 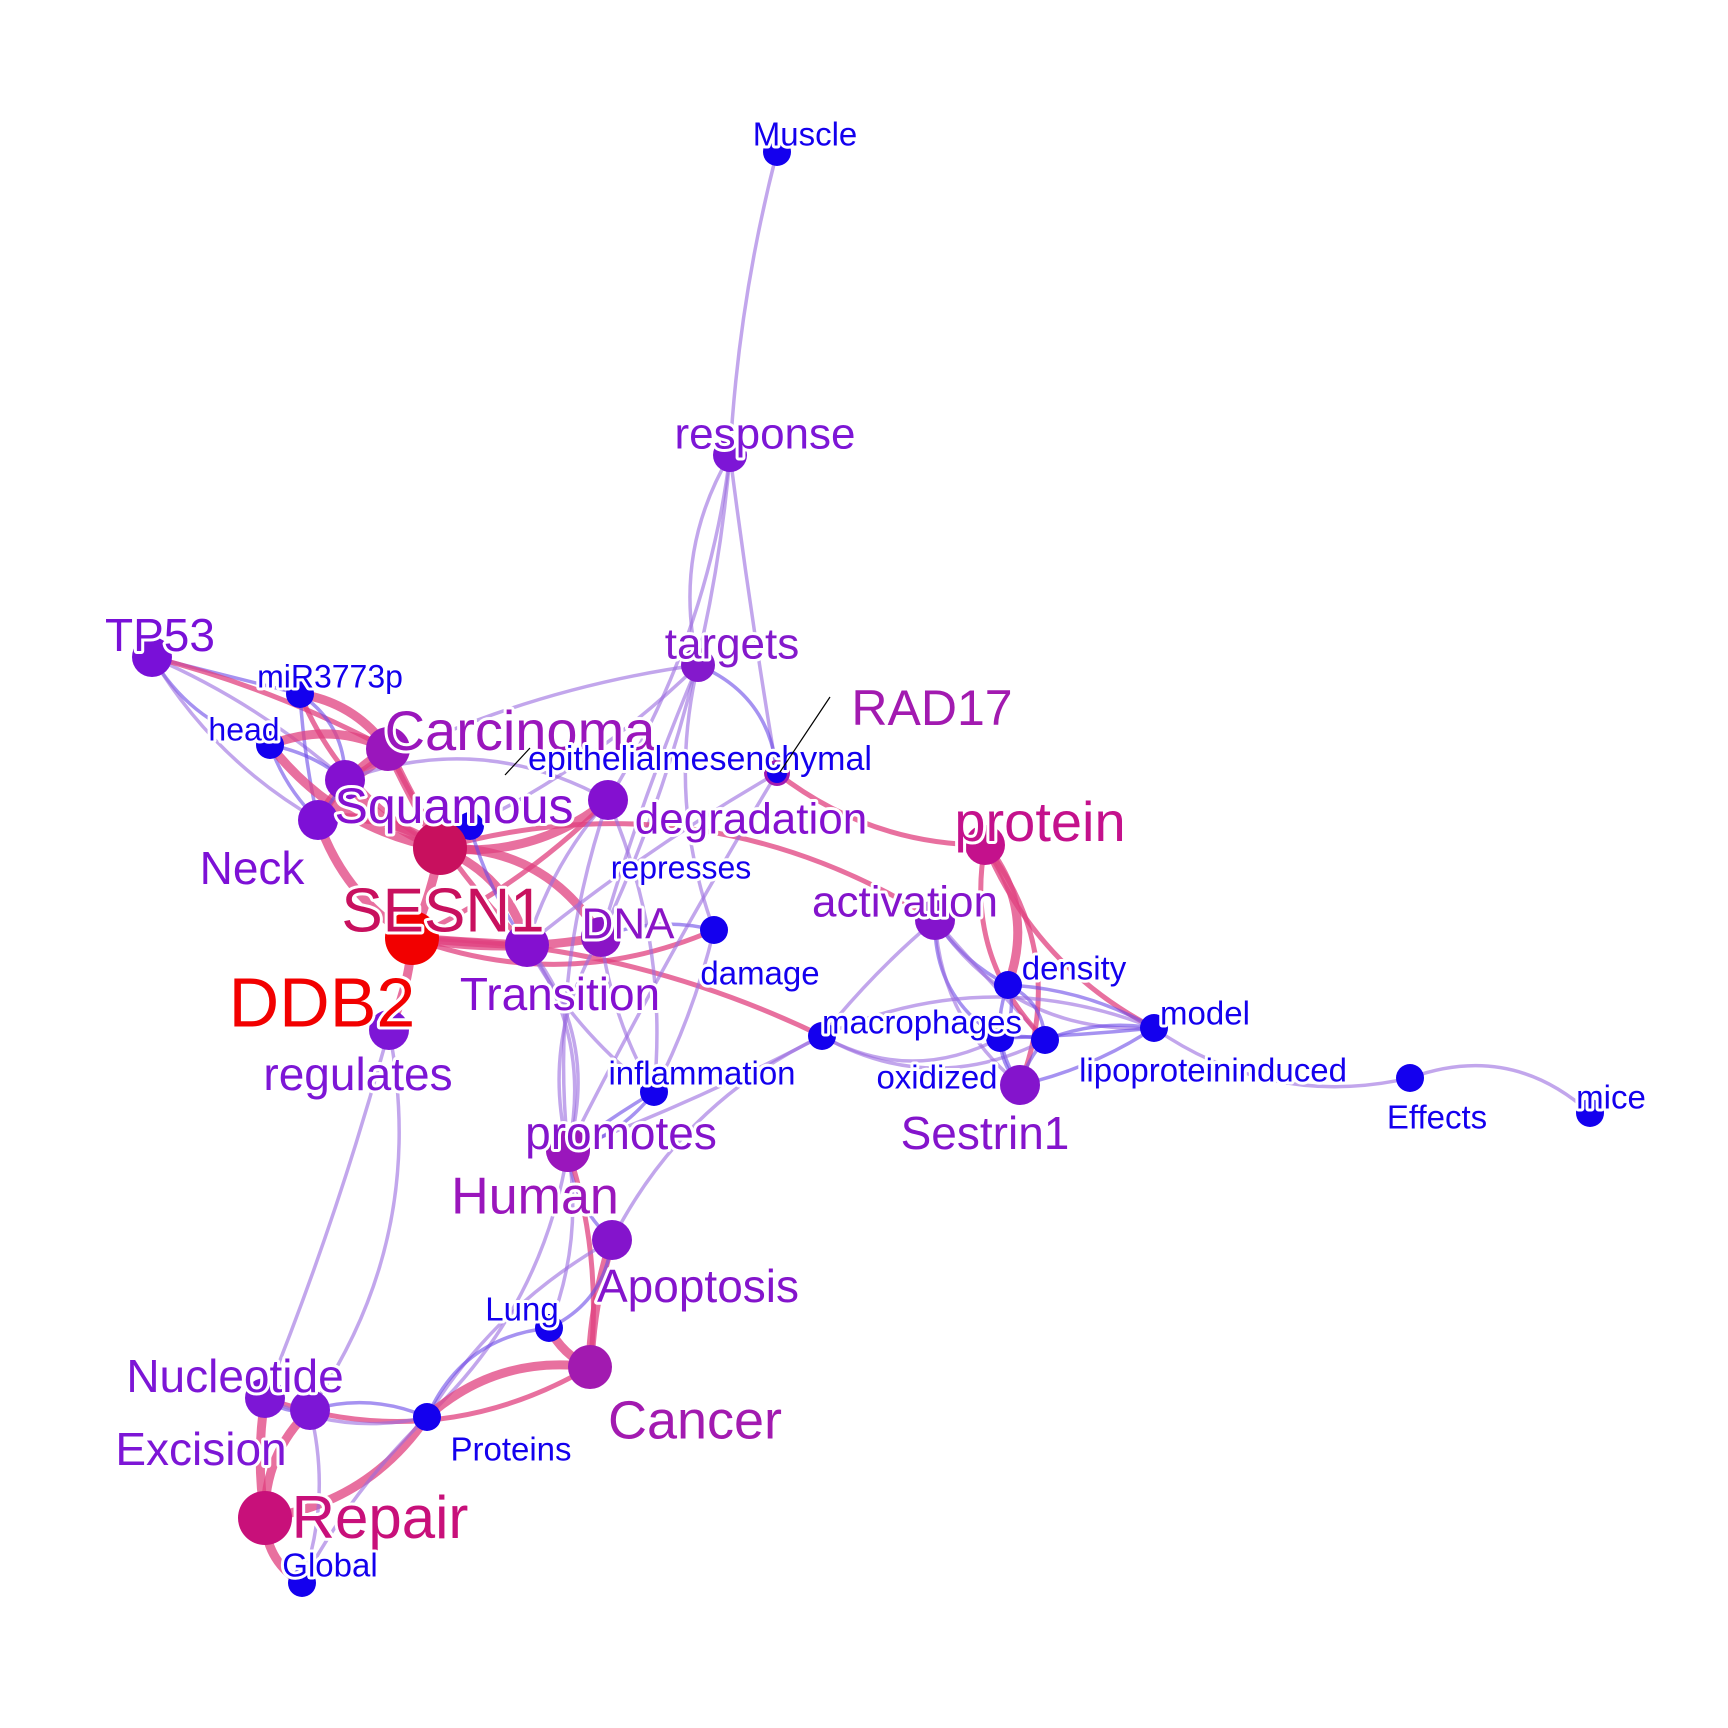 I want to click on node-lipoproteininduced, so click(x=1045, y=1040).